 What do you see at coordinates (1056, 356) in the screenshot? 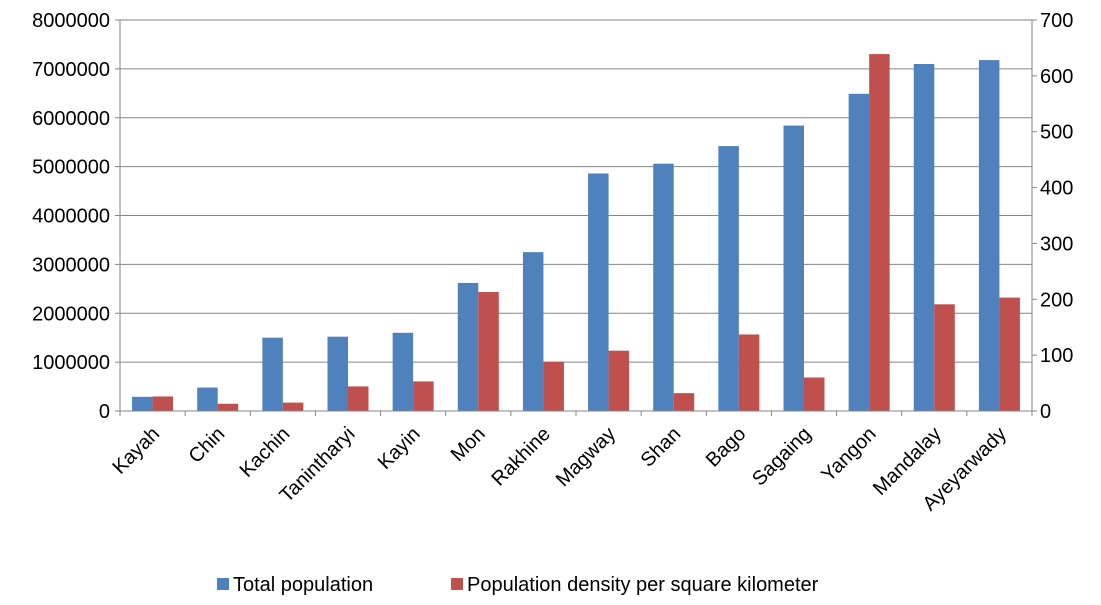
I see `right-tick-label: 100` at bounding box center [1056, 356].